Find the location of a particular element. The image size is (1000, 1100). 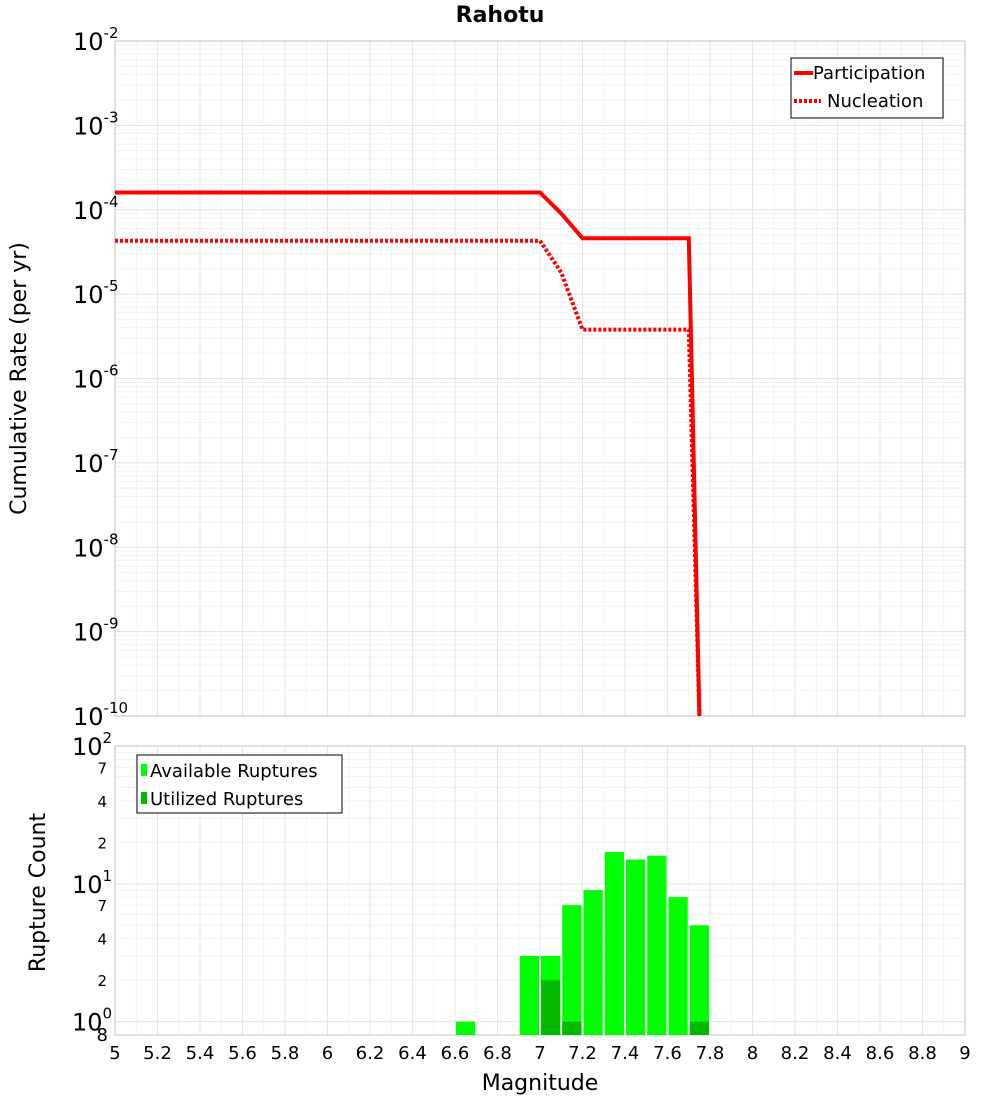

x-tick-label: 8.8 is located at coordinates (922, 1053).